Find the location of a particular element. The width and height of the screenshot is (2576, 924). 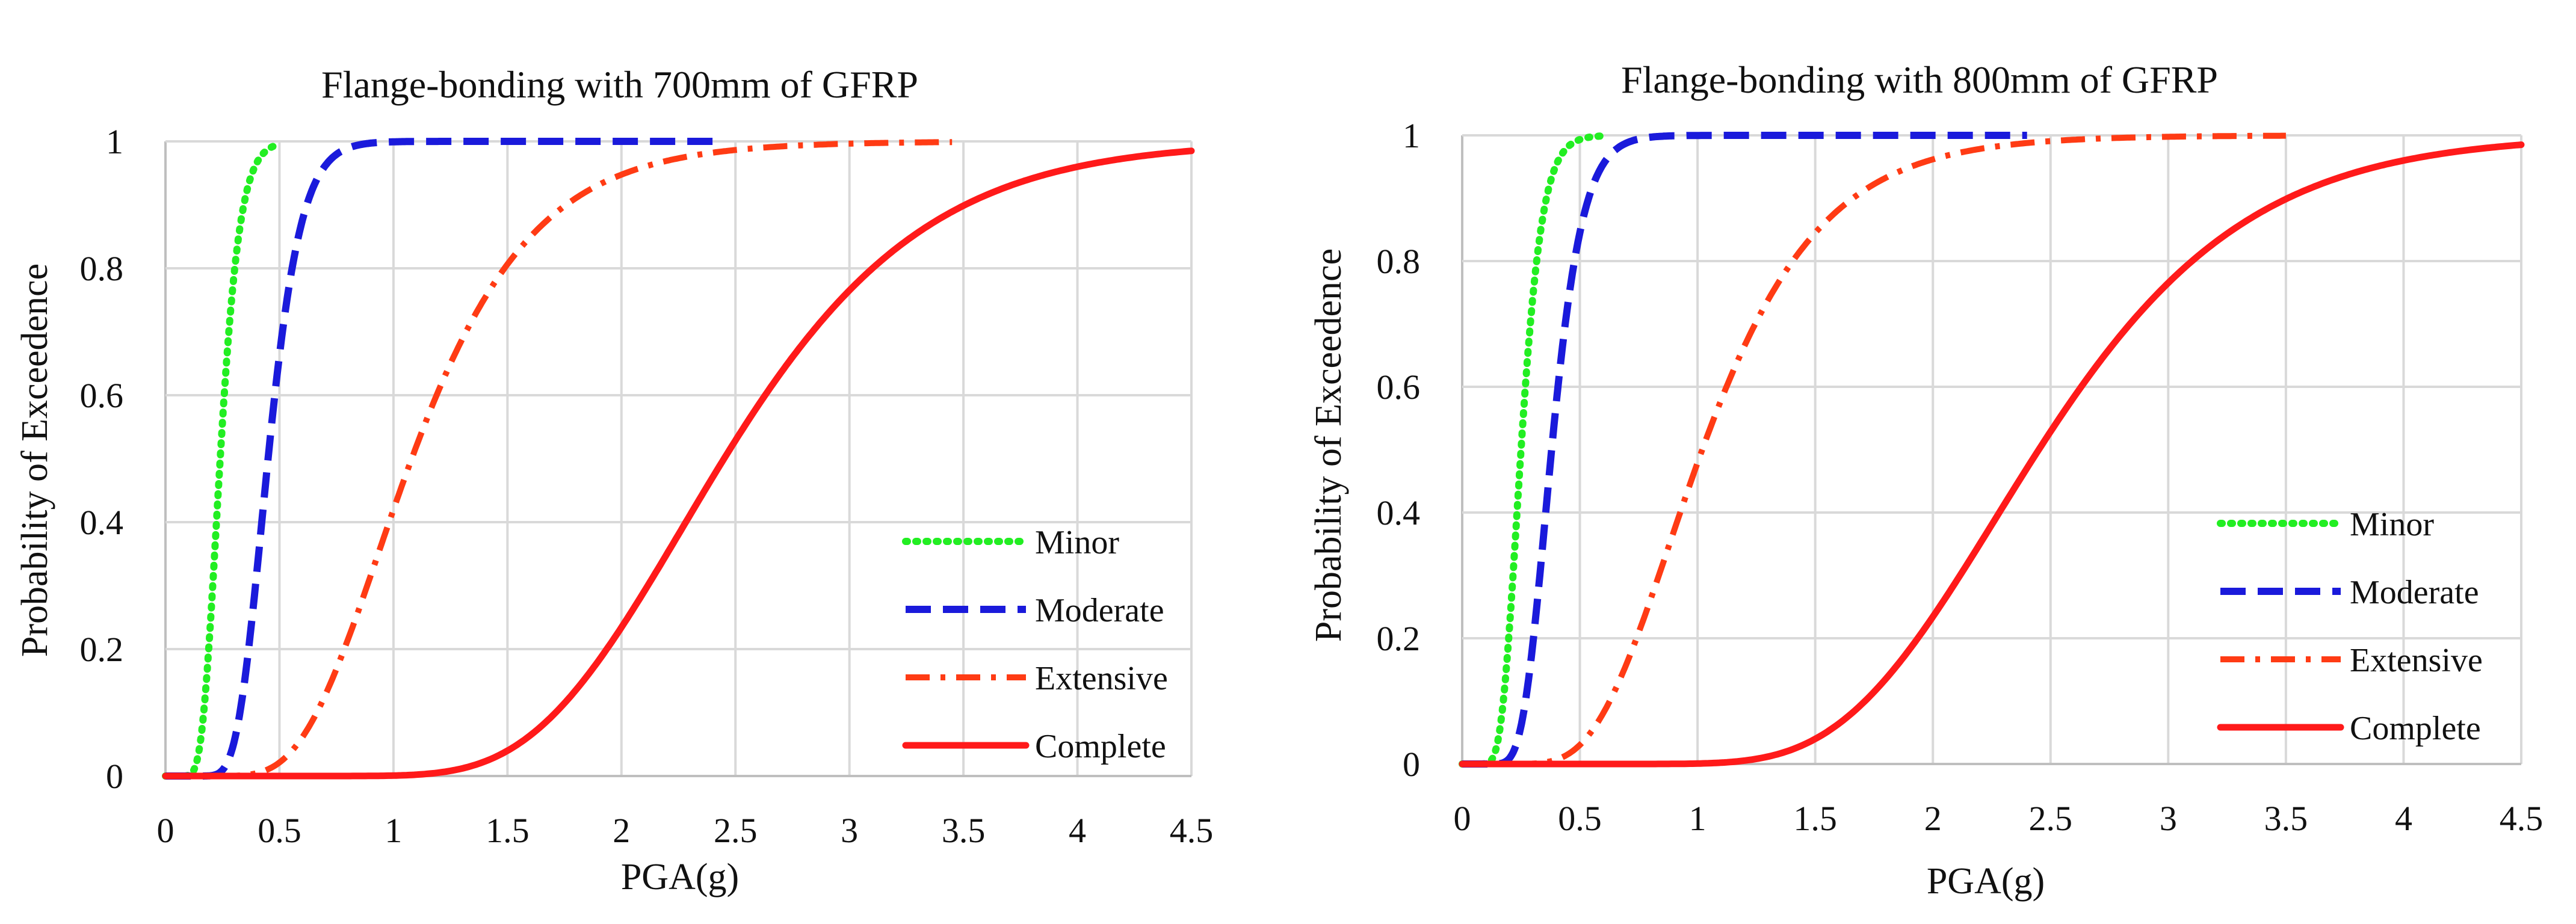

chart-title: Flange-bonding with 700mm of GFRP is located at coordinates (619, 84).